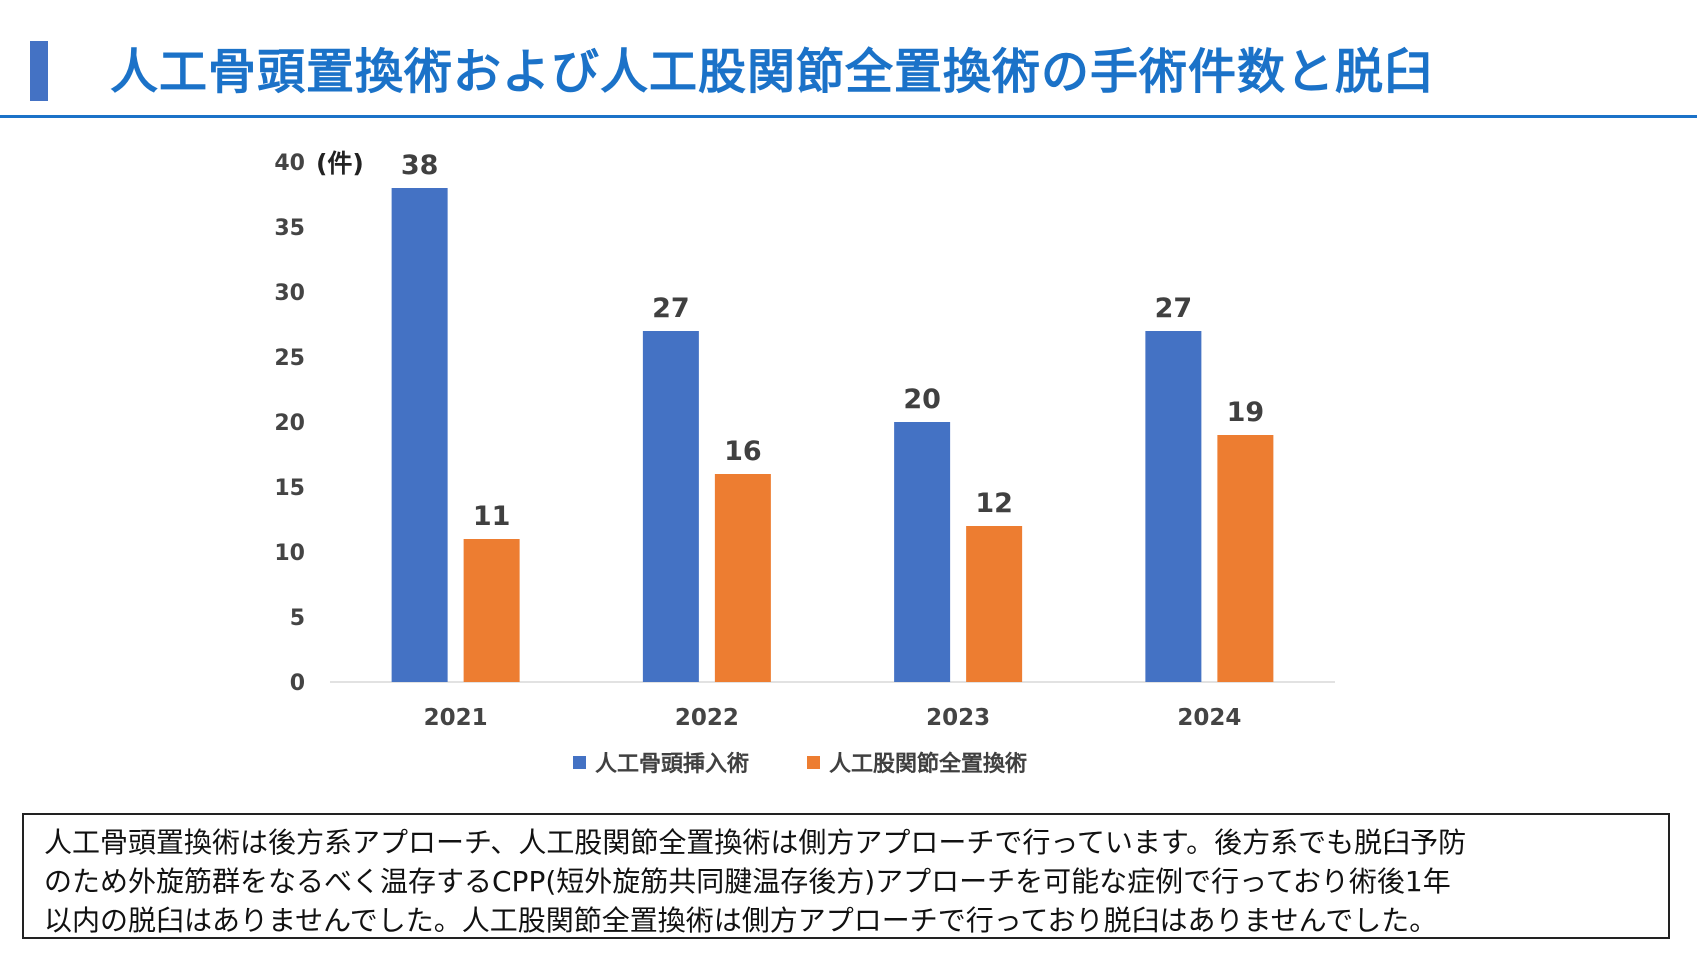 Image resolution: width=1697 pixels, height=955 pixels. Describe the element at coordinates (848, 116) in the screenshot. I see `title-divider` at that location.